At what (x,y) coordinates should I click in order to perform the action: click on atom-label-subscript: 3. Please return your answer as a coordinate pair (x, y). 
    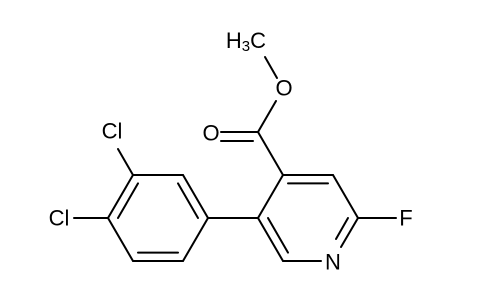
    Looking at the image, I should click on (246, 46).